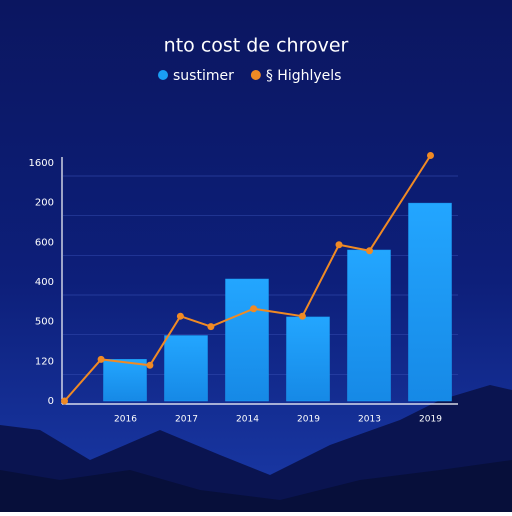 The width and height of the screenshot is (512, 516). I want to click on legend: sustimer § Highlyels, so click(249, 76).